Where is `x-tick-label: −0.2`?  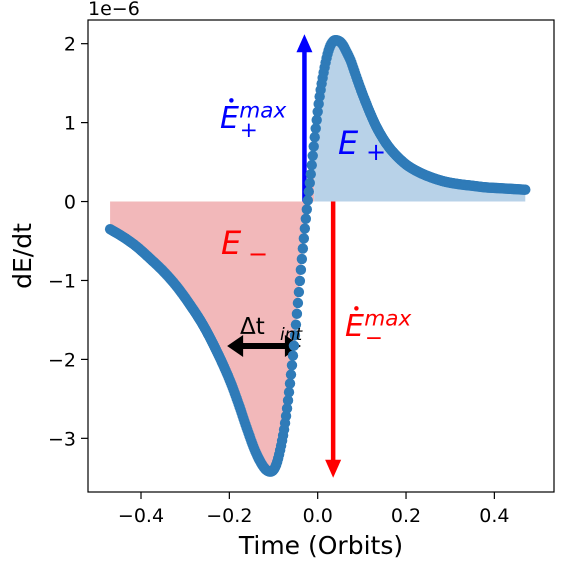
x-tick-label: −0.2 is located at coordinates (229, 516).